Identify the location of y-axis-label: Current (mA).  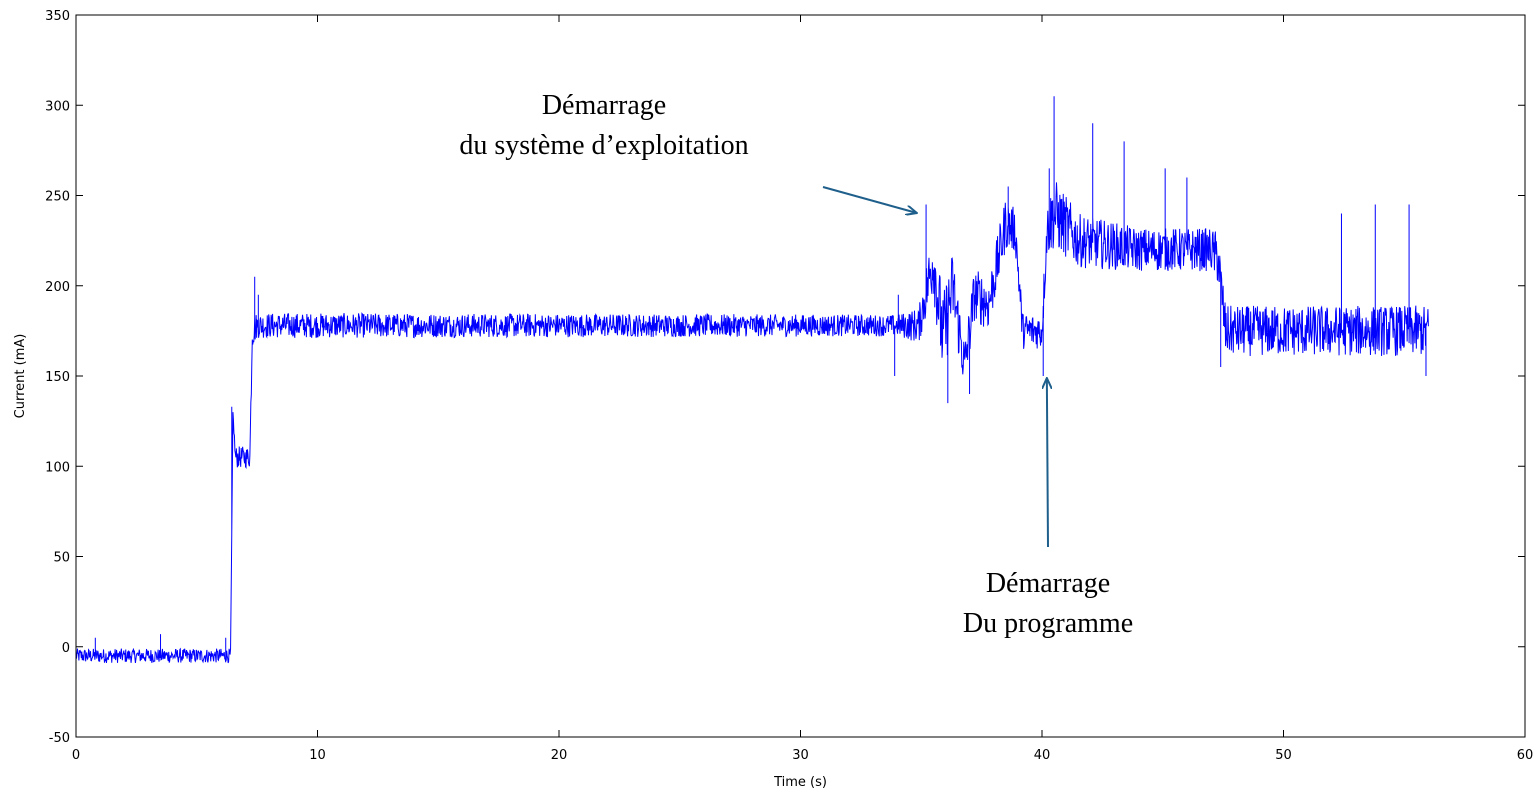
(20, 376).